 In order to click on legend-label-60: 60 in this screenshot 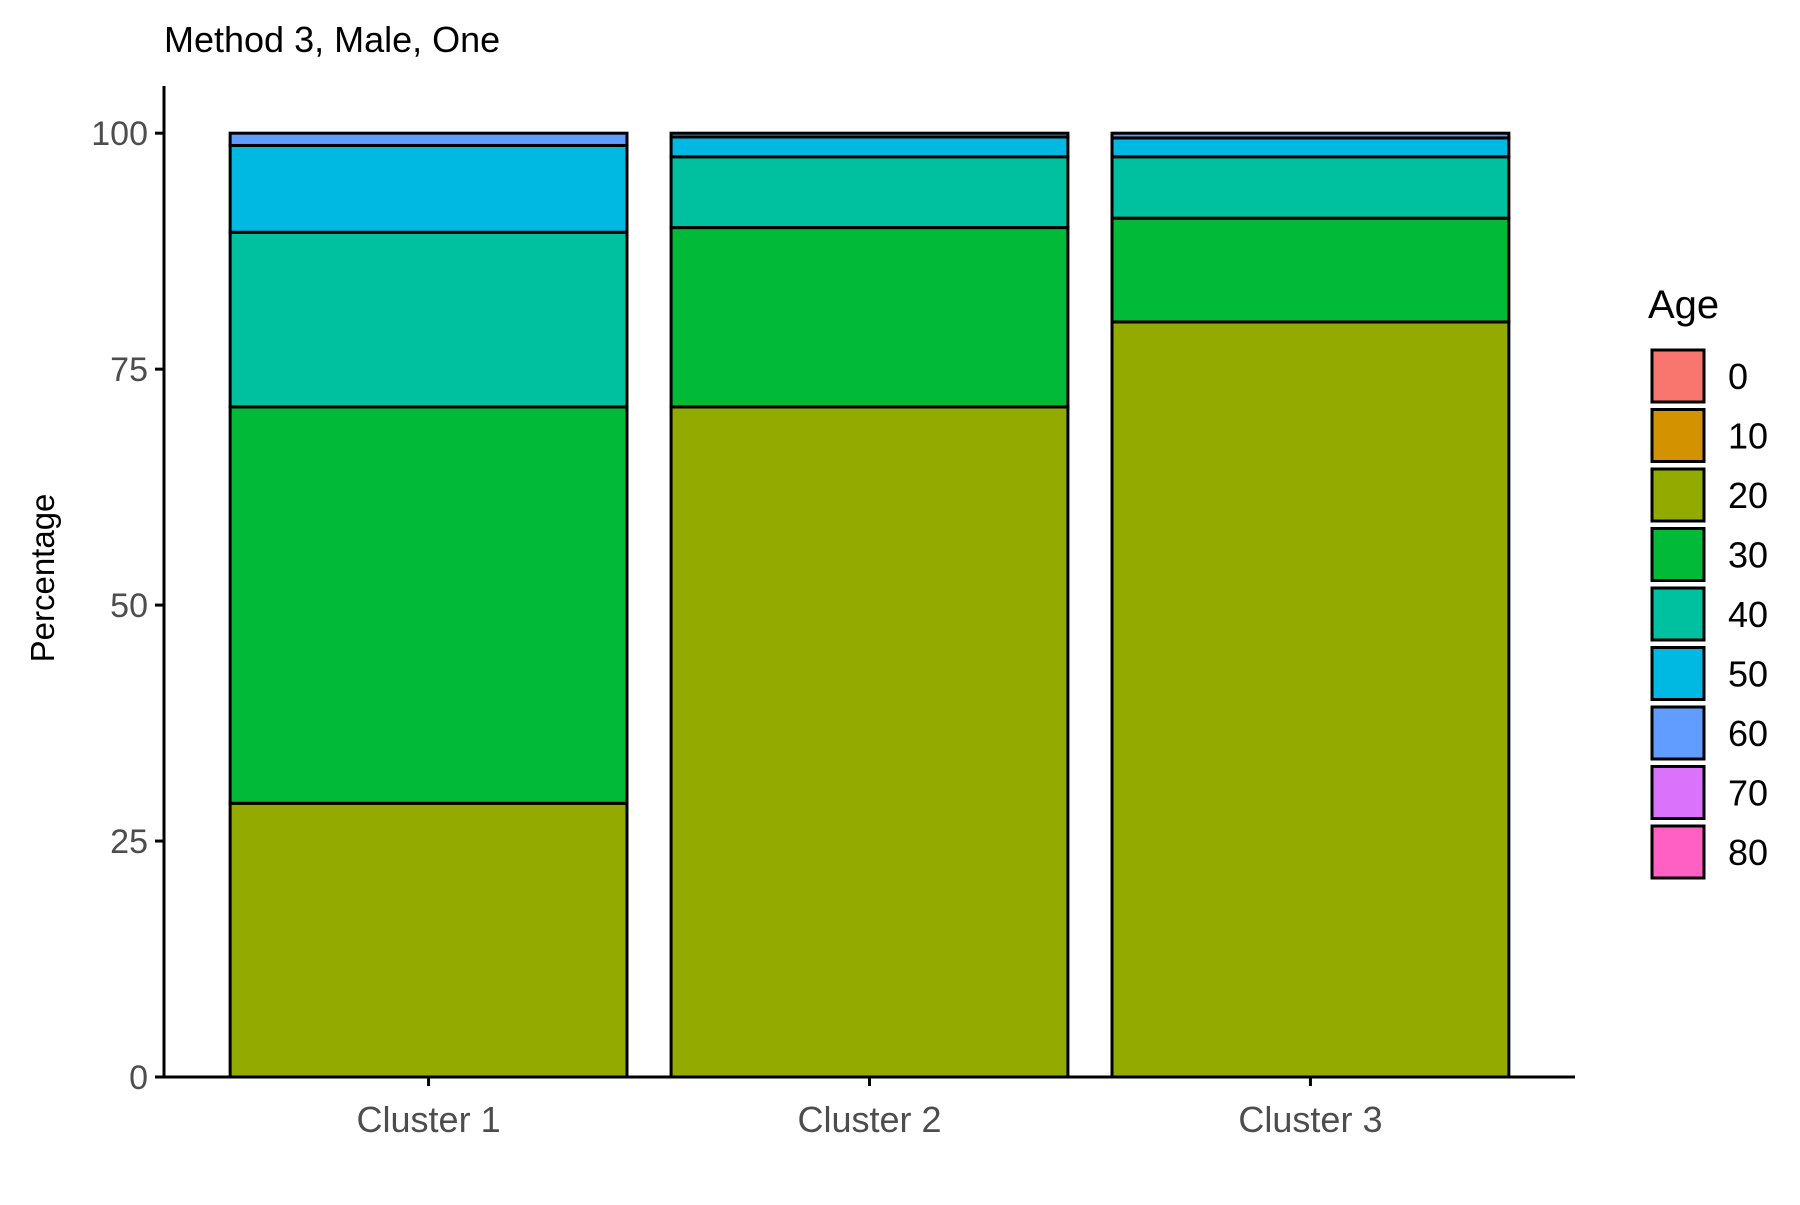, I will do `click(1748, 733)`.